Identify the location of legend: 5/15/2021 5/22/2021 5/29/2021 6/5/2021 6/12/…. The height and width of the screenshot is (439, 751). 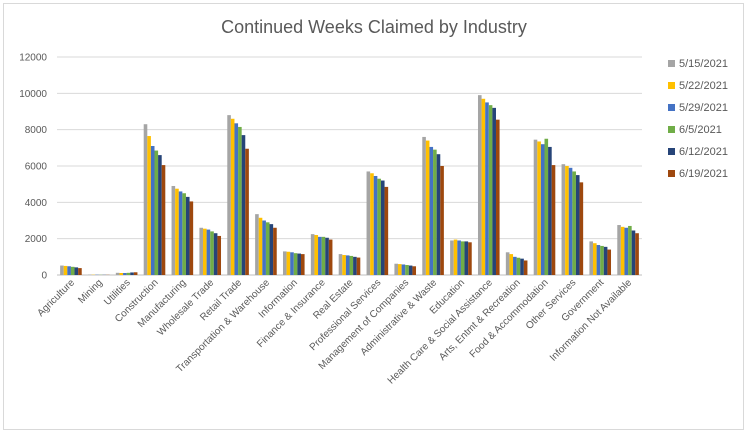
(698, 119).